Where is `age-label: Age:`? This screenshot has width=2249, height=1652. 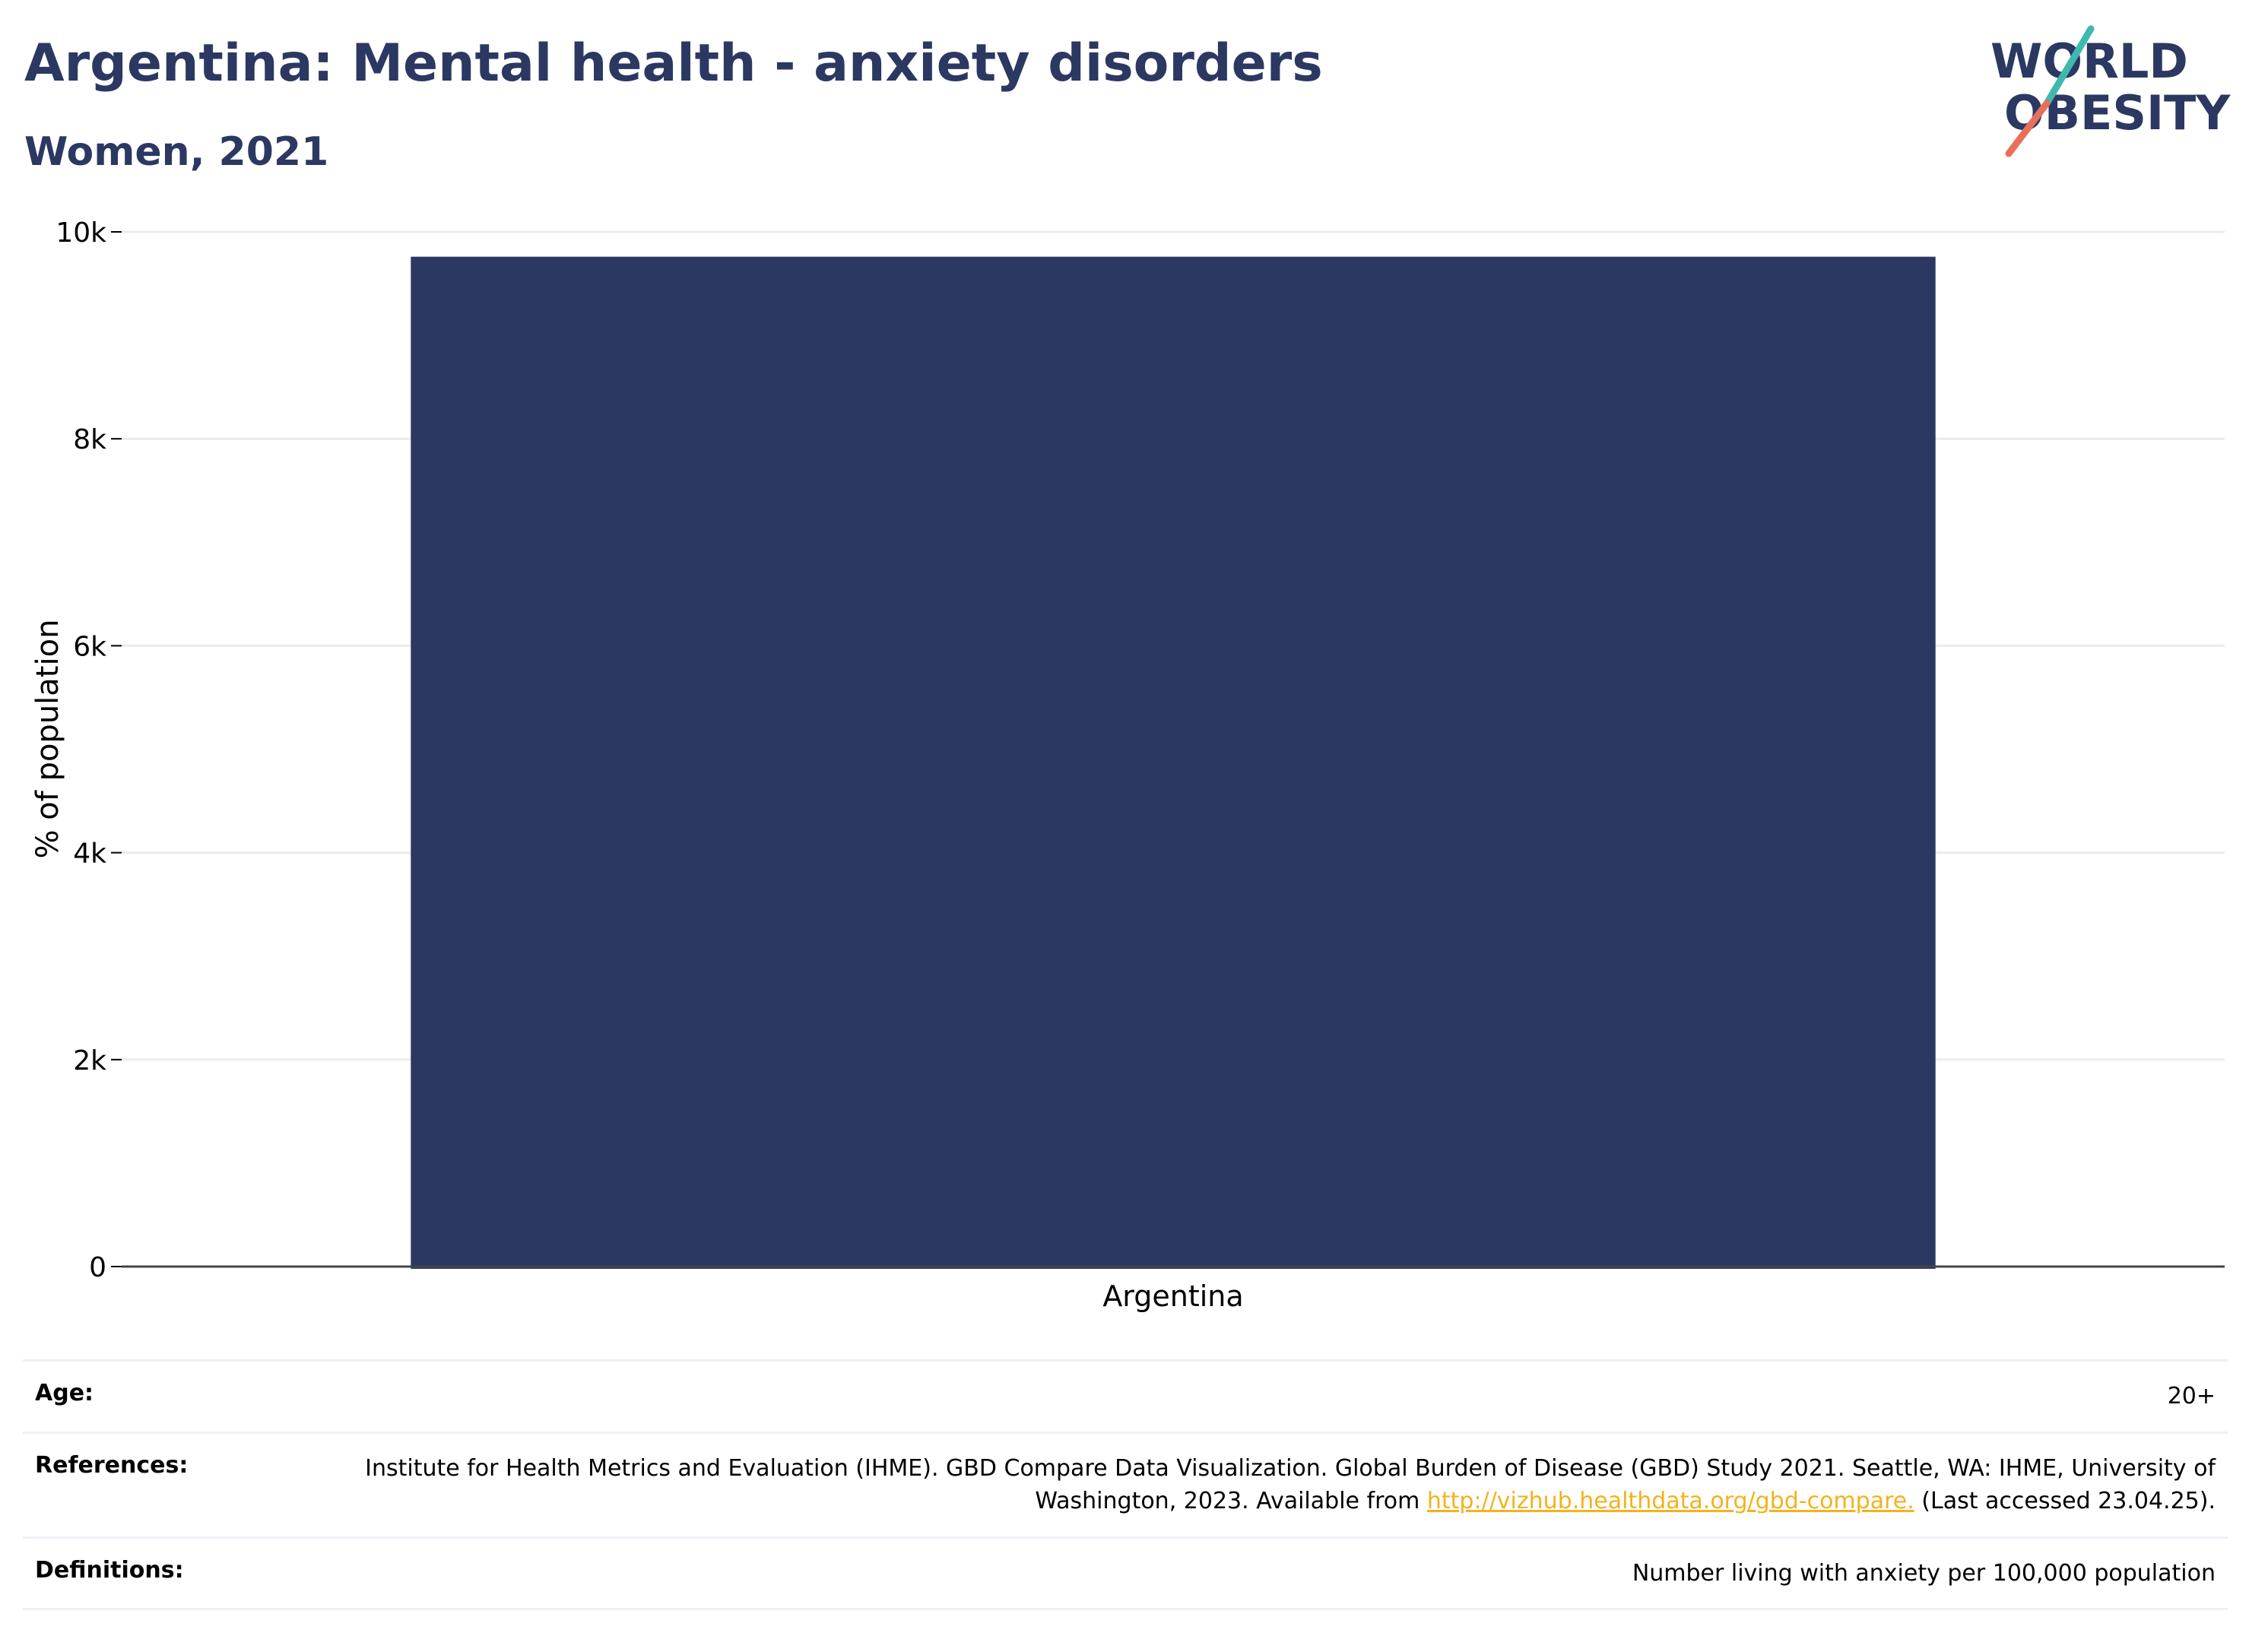 age-label: Age: is located at coordinates (64, 1393).